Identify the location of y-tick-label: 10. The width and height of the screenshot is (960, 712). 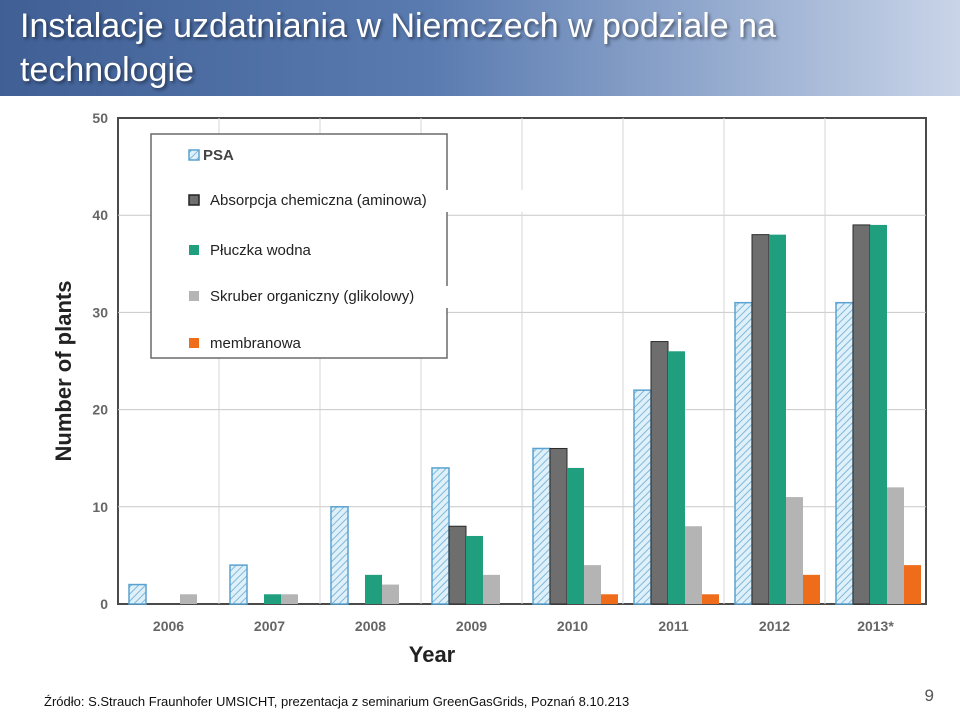
(100, 507).